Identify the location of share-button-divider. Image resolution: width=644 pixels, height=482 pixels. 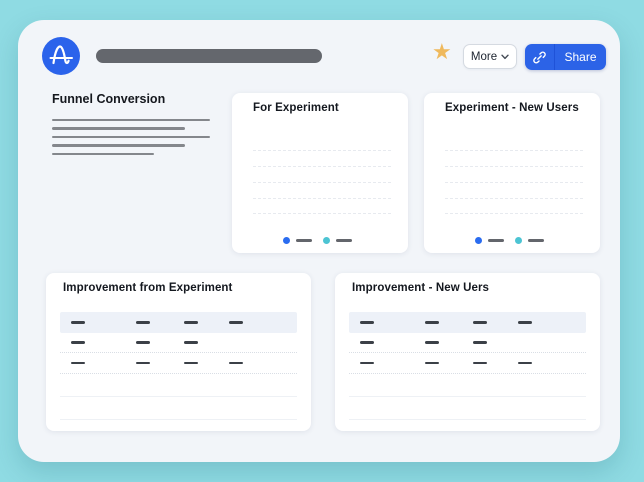
(554, 57).